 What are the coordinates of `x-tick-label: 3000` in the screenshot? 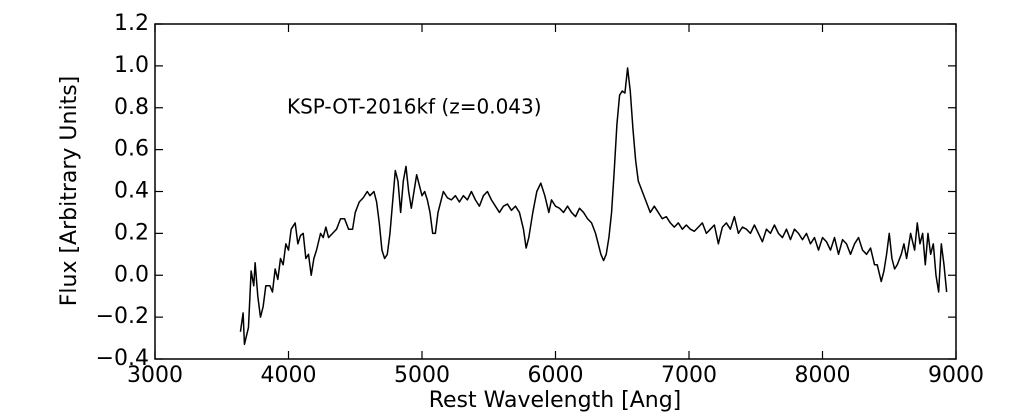 It's located at (155, 375).